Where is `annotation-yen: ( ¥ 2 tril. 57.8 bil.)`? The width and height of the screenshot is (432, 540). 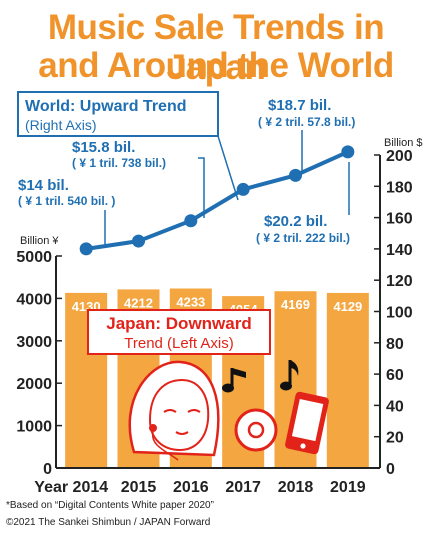
annotation-yen: ( ¥ 2 tril. 57.8 bil.) is located at coordinates (306, 122).